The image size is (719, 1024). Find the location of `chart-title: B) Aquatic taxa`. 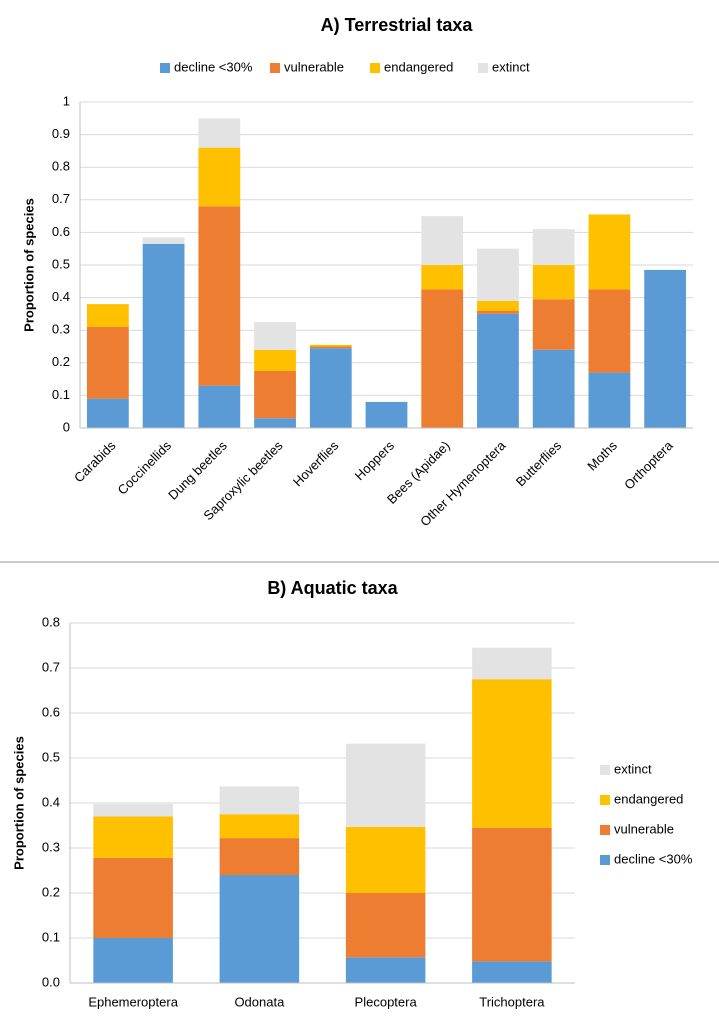

chart-title: B) Aquatic taxa is located at coordinates (332, 588).